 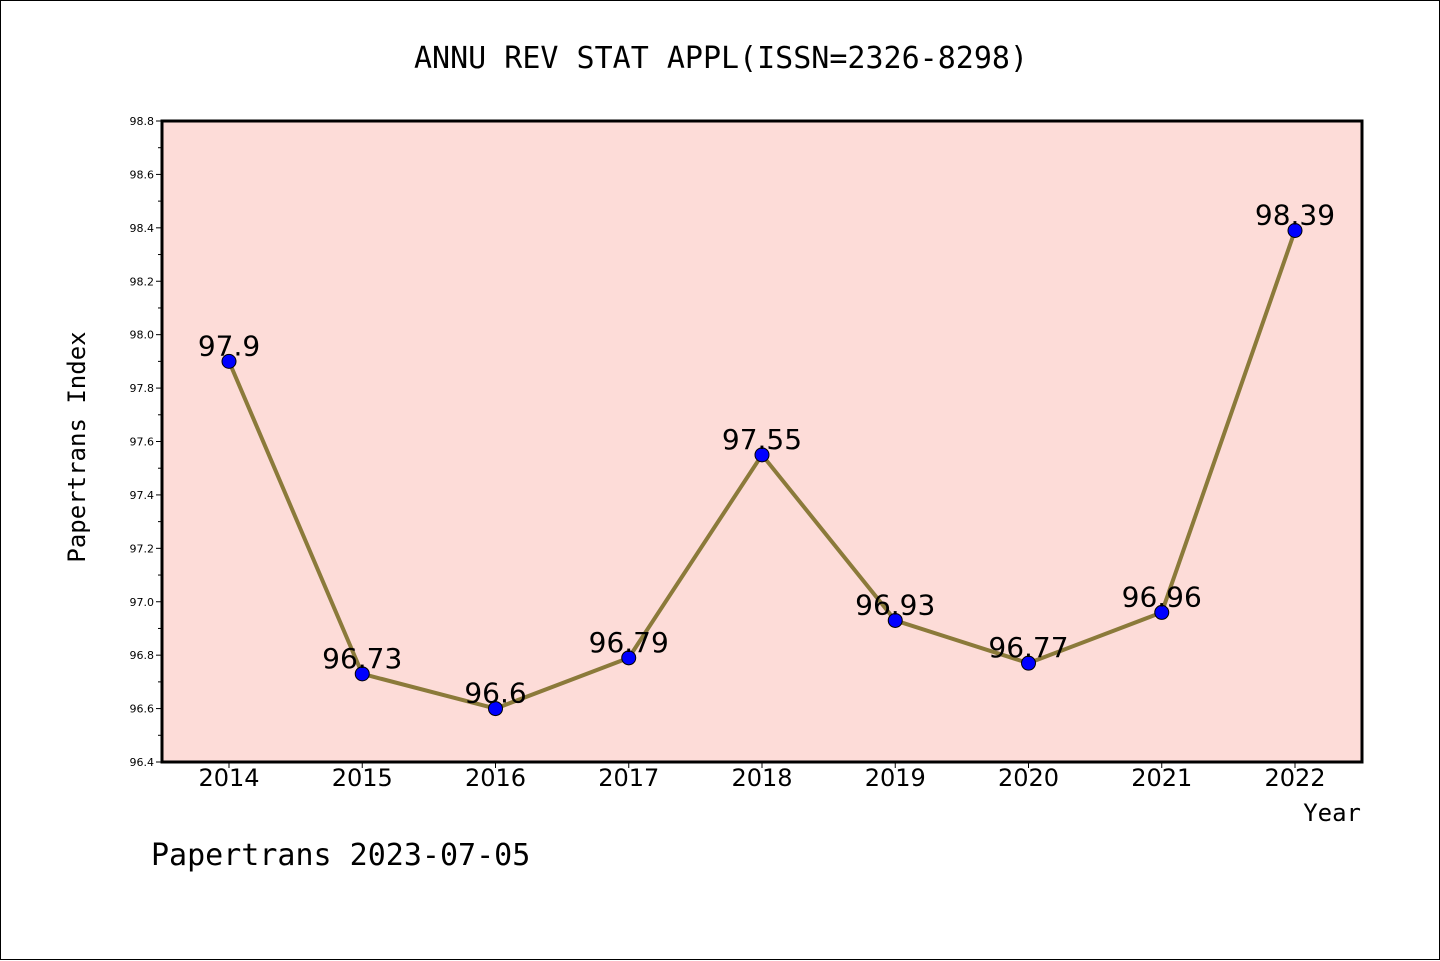 I want to click on data-label: 97.55, so click(x=762, y=439).